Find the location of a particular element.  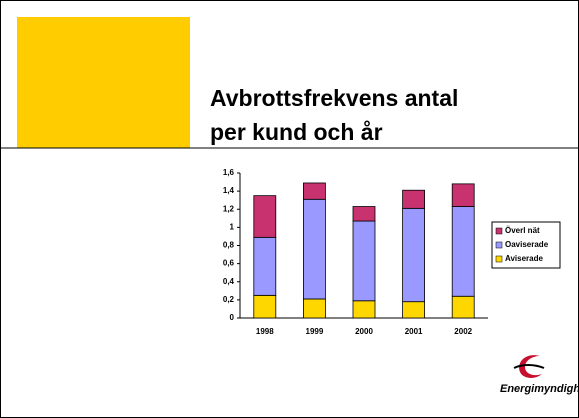

y-tick-label: 0,6 is located at coordinates (229, 263).